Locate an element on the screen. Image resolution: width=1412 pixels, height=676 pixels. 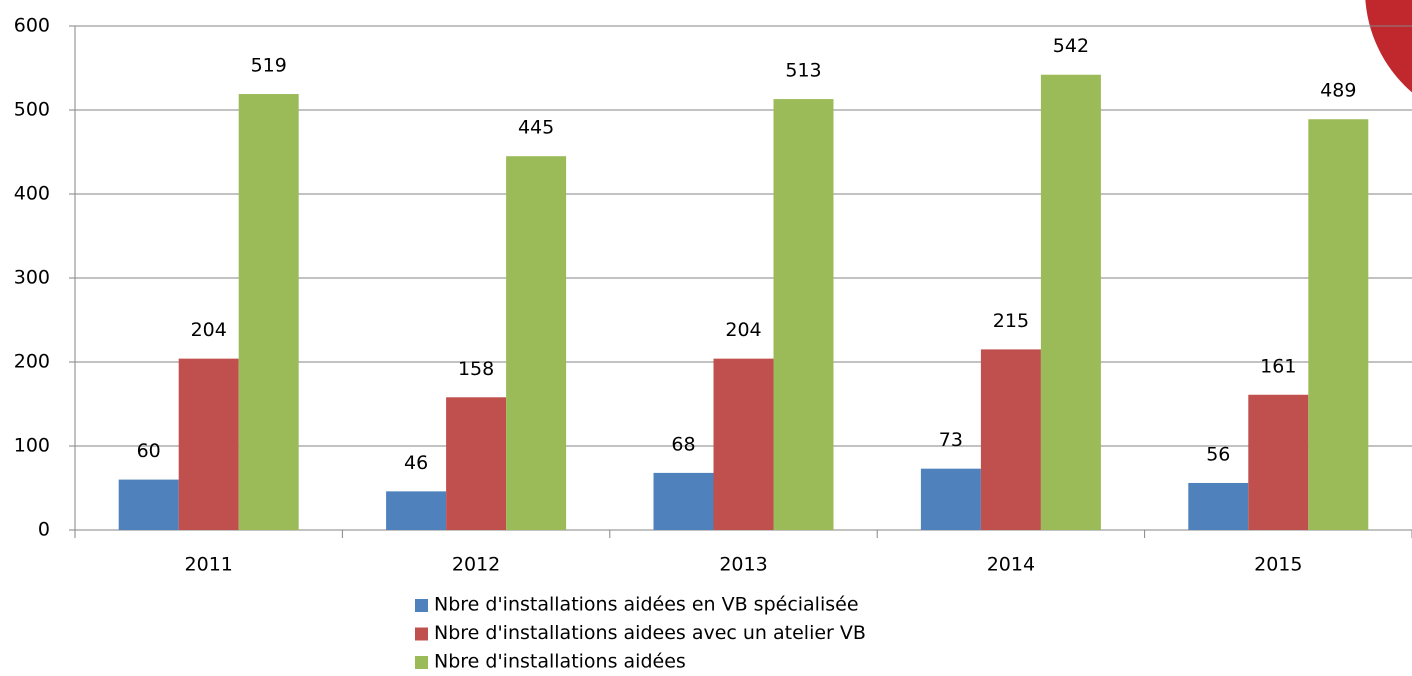
data-label: 46 is located at coordinates (416, 463).